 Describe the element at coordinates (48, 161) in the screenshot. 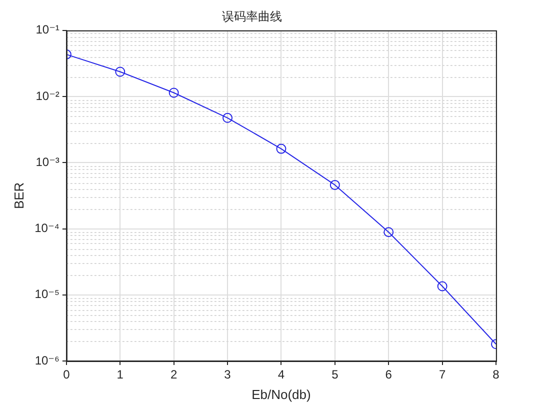

I see `y-tick-label: 10⁻³` at that location.